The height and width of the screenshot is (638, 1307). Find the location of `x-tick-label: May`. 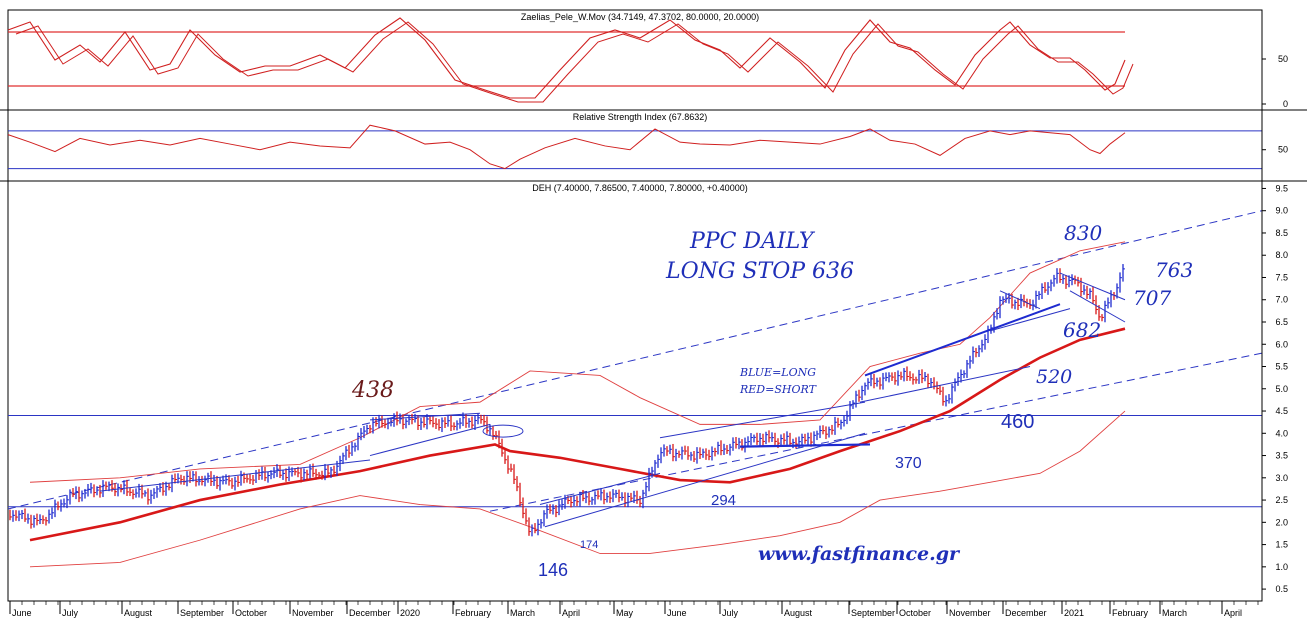

x-tick-label: May is located at coordinates (625, 613).